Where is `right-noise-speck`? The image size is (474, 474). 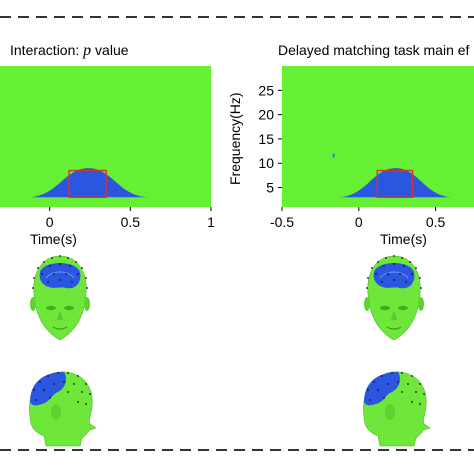 right-noise-speck is located at coordinates (333, 155).